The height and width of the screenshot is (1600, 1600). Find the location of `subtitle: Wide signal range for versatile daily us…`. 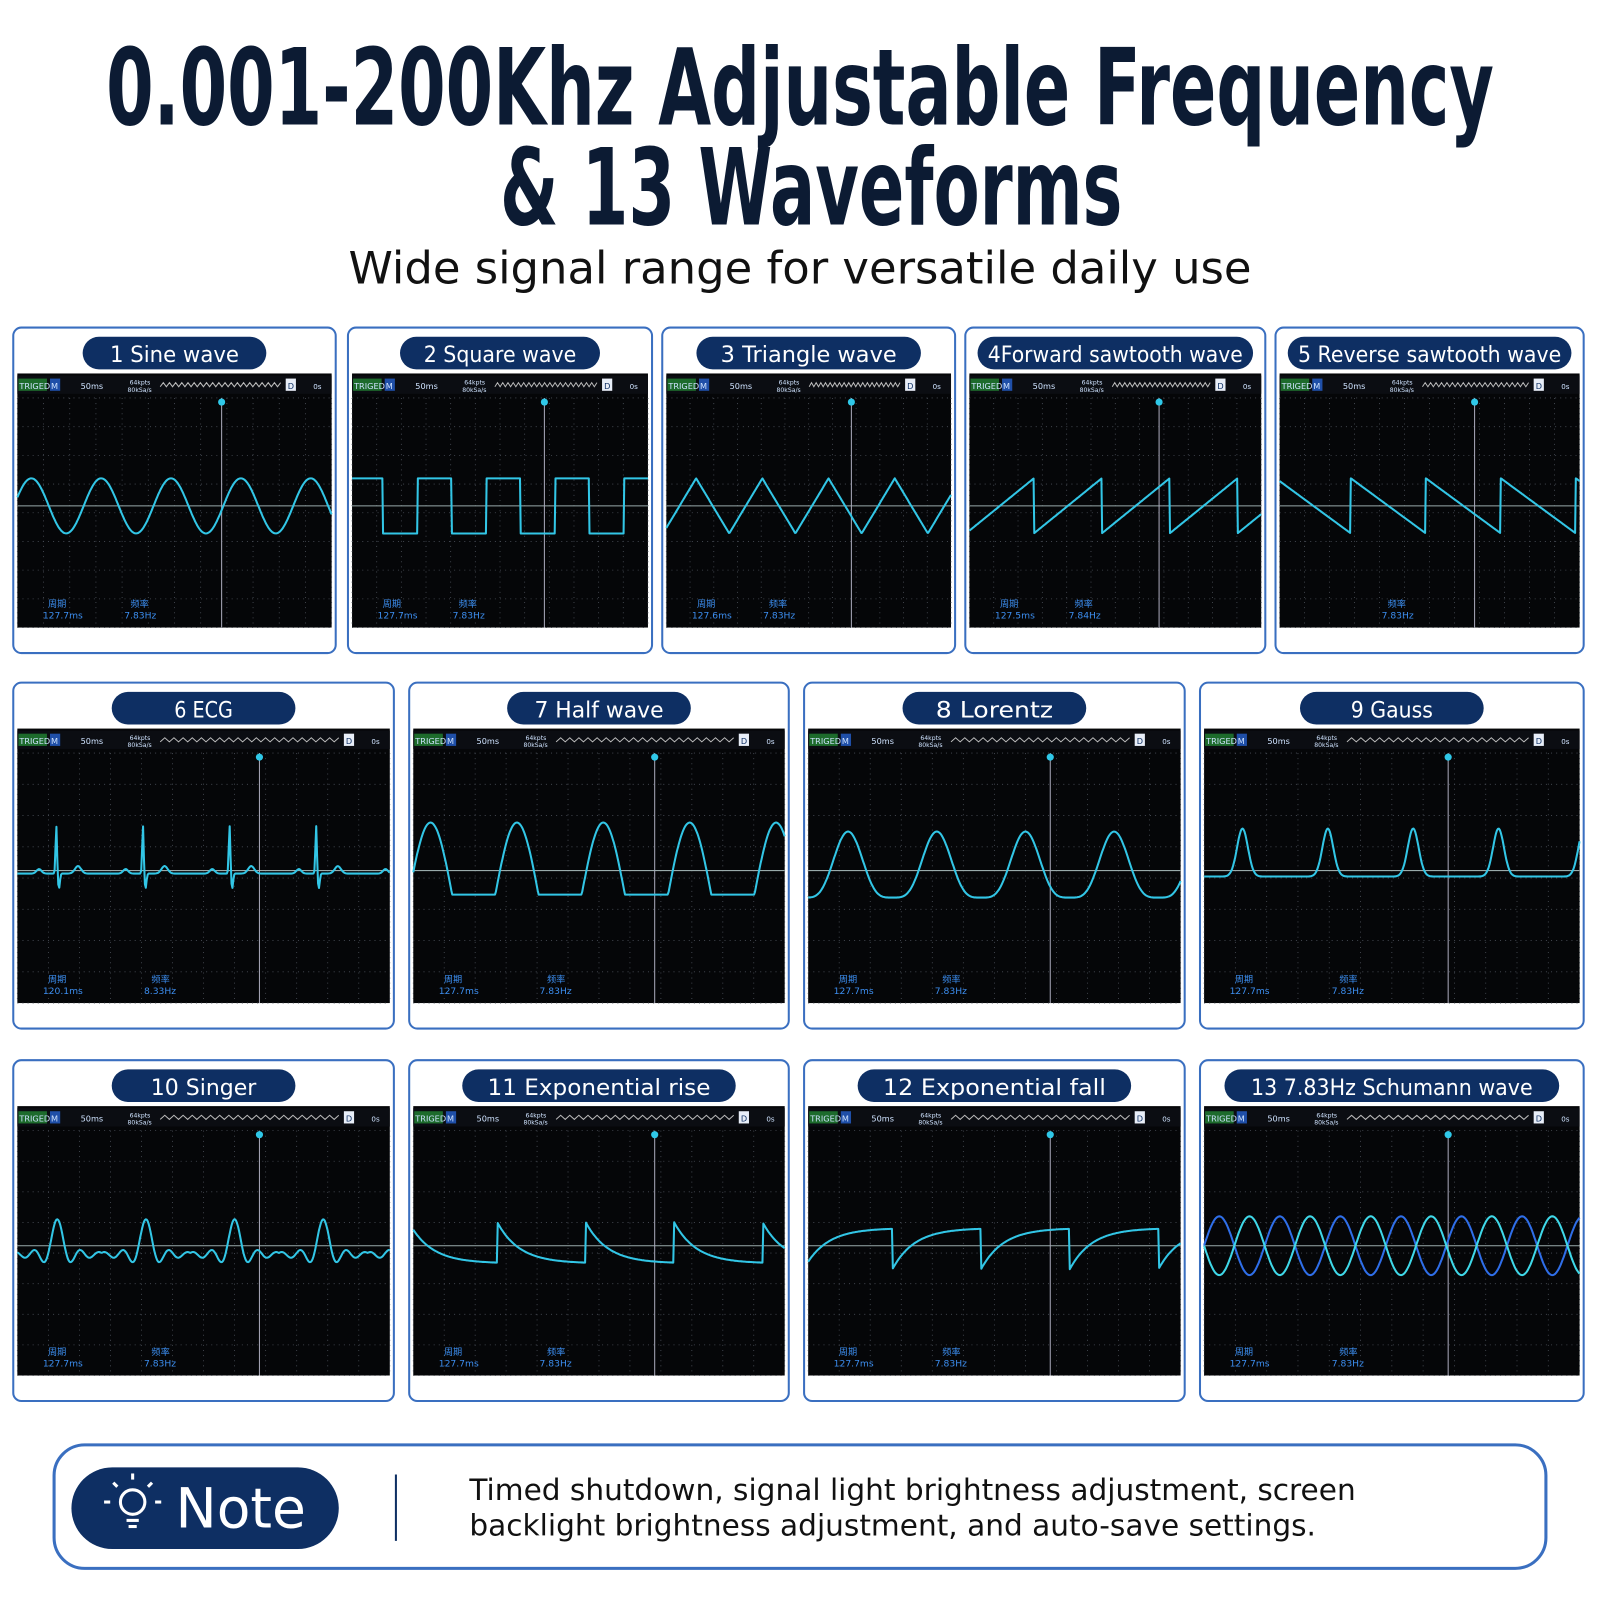

subtitle: Wide signal range for versatile daily us… is located at coordinates (800, 268).